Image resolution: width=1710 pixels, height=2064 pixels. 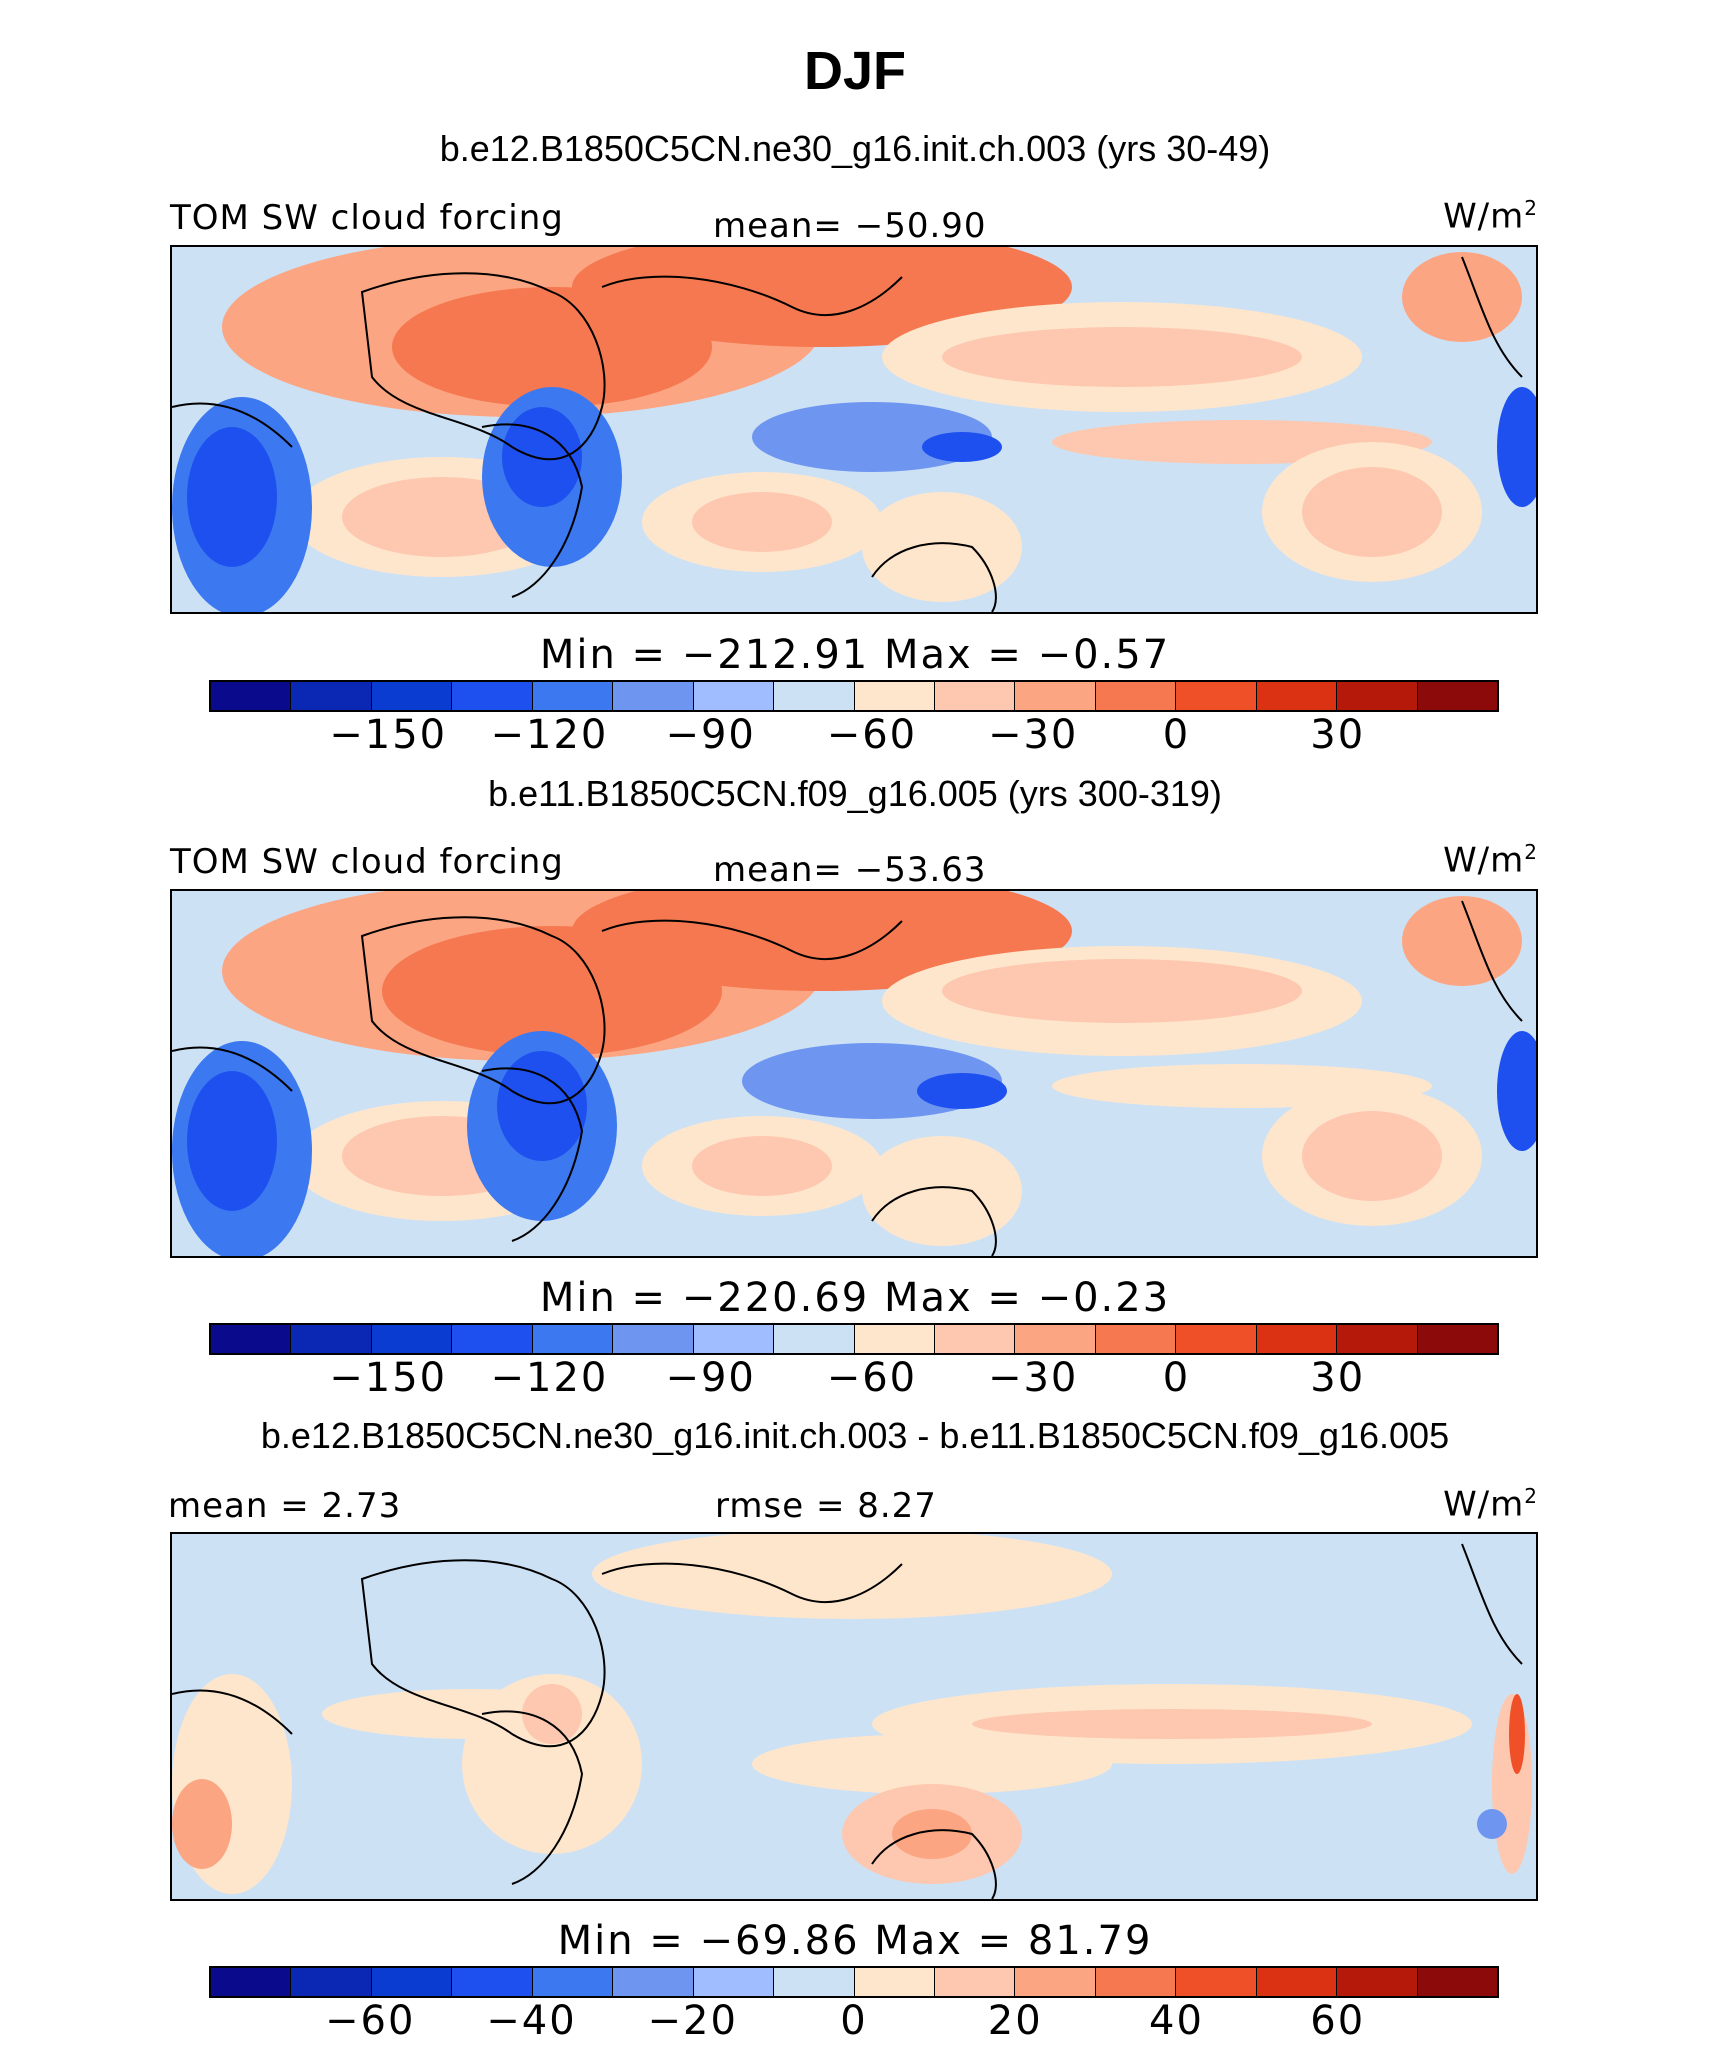 I want to click on colorbar-ticks-2: −150 −120 −90 −60 −30 0 30, so click(x=854, y=1378).